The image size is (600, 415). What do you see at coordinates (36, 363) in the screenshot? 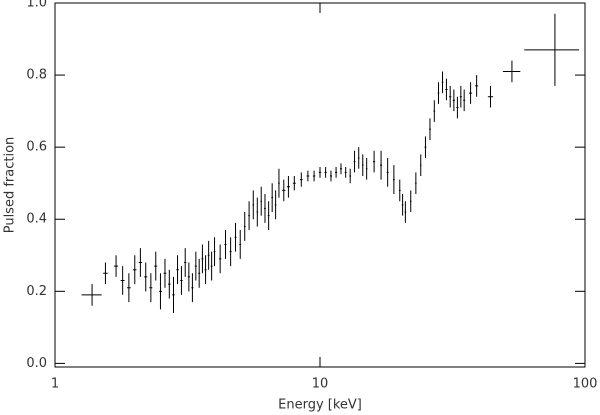
I see `y-tick-label: 0.0` at bounding box center [36, 363].